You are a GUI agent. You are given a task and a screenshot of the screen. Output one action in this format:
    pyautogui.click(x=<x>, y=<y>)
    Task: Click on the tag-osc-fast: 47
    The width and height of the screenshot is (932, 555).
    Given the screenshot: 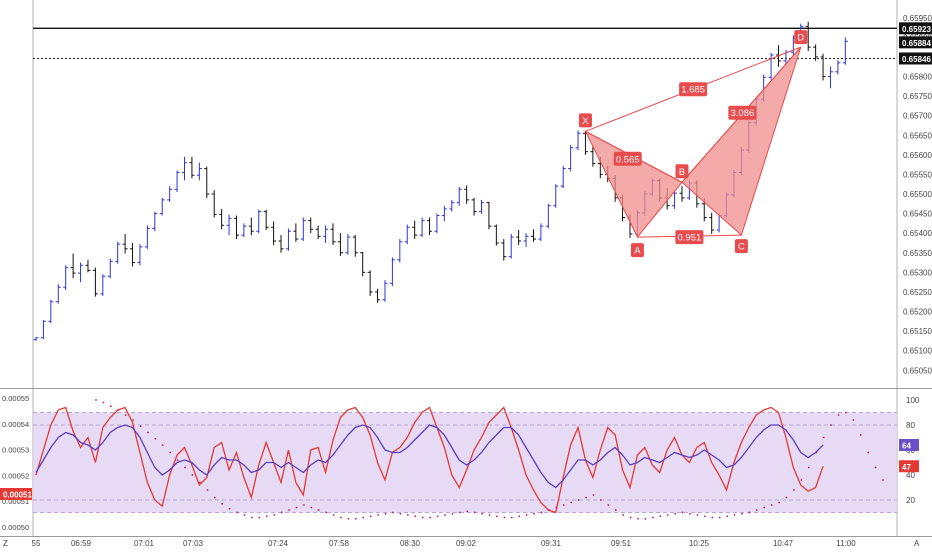 What is the action you would take?
    pyautogui.click(x=909, y=466)
    